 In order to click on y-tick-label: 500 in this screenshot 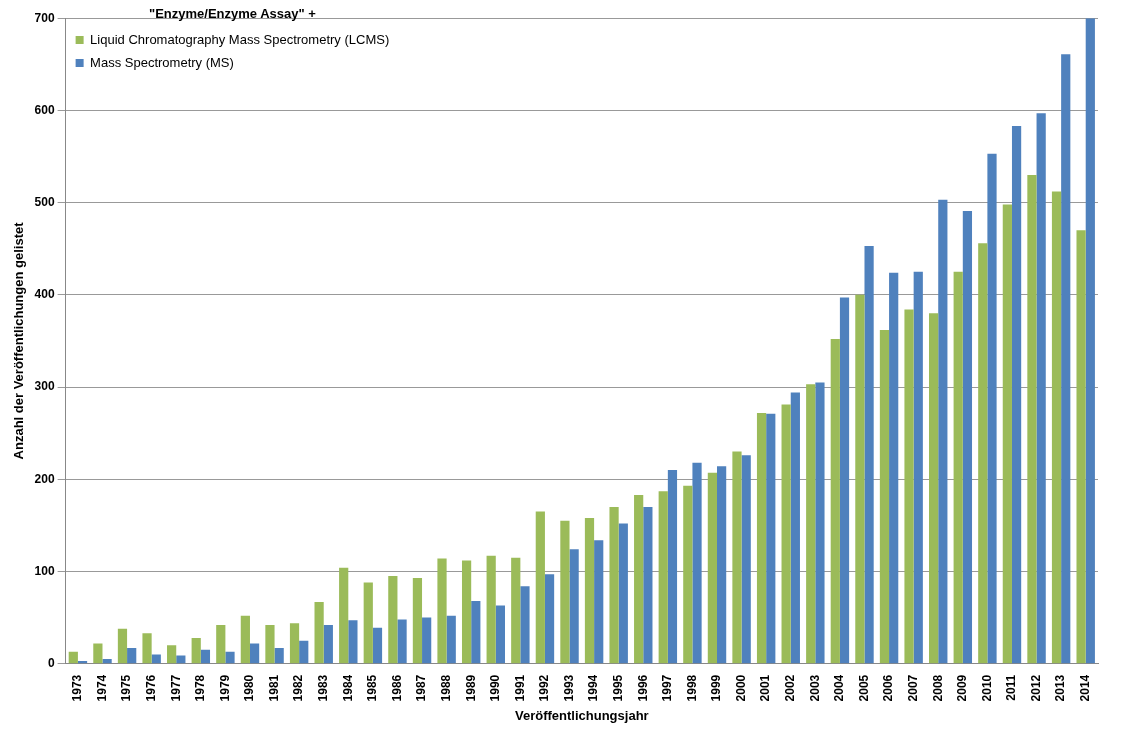, I will do `click(44, 201)`.